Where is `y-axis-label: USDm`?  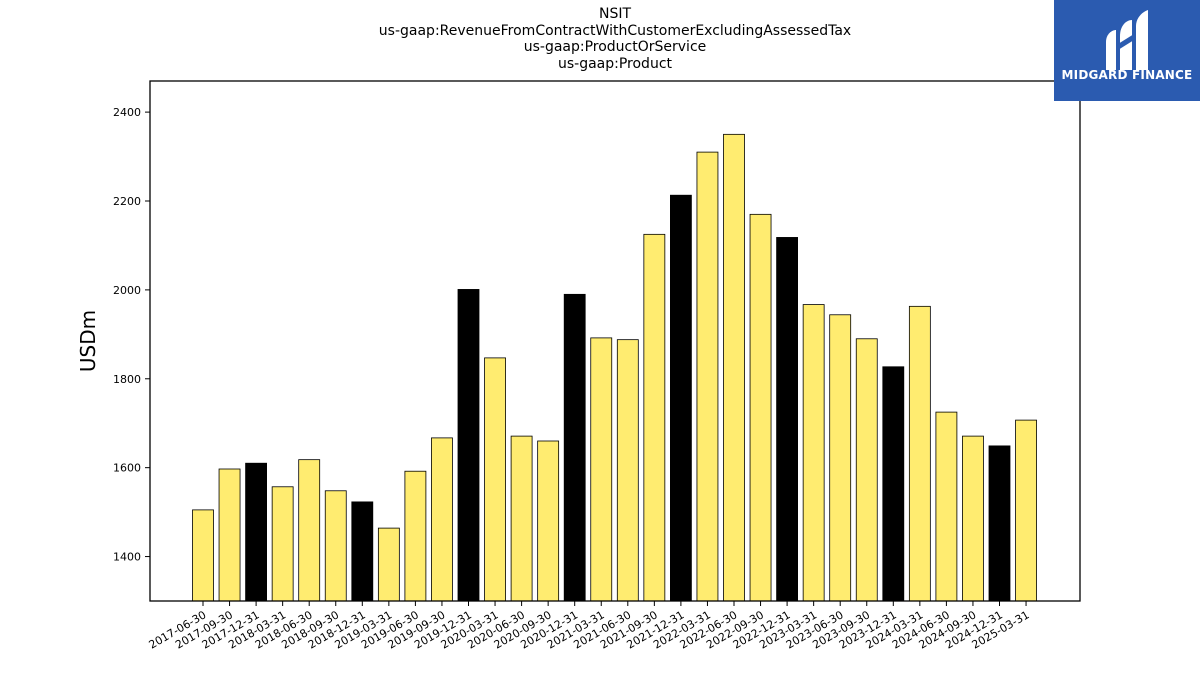
y-axis-label: USDm is located at coordinates (88, 341).